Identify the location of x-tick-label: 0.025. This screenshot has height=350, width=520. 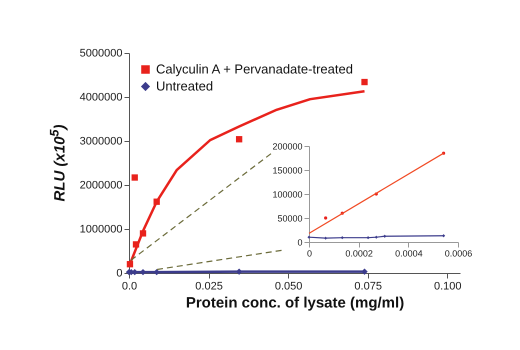
(209, 286).